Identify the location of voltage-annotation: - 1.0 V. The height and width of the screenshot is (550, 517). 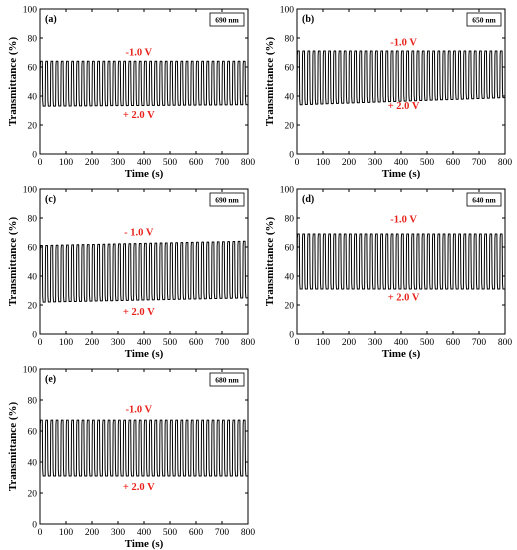
(139, 232).